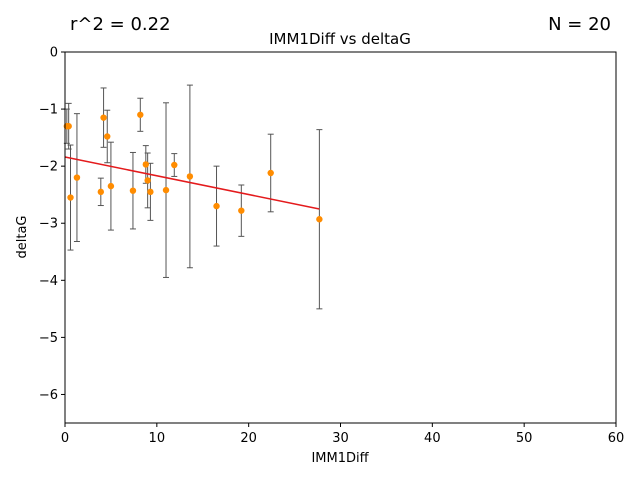  What do you see at coordinates (432, 438) in the screenshot?
I see `x-tick-label: 40` at bounding box center [432, 438].